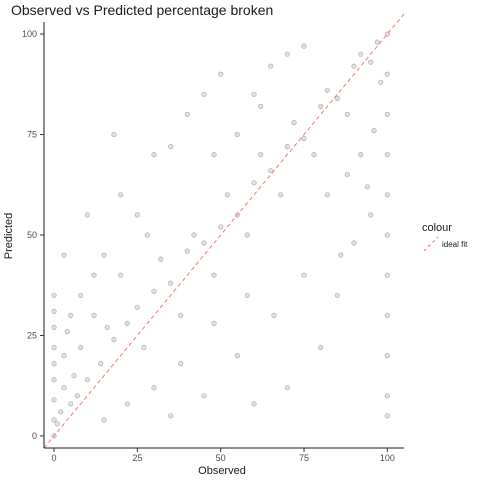 This screenshot has height=485, width=480. What do you see at coordinates (455, 244) in the screenshot?
I see `legend-entry-ideal-fit: ideal fit` at bounding box center [455, 244].